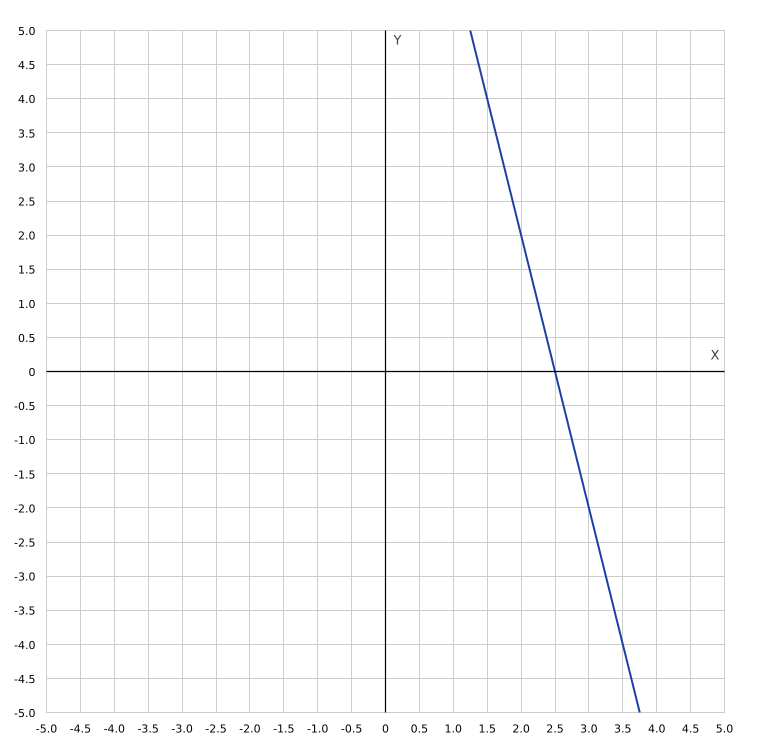 Image resolution: width=758 pixels, height=752 pixels. Describe the element at coordinates (27, 236) in the screenshot. I see `y-tick-label: 2.0` at that location.